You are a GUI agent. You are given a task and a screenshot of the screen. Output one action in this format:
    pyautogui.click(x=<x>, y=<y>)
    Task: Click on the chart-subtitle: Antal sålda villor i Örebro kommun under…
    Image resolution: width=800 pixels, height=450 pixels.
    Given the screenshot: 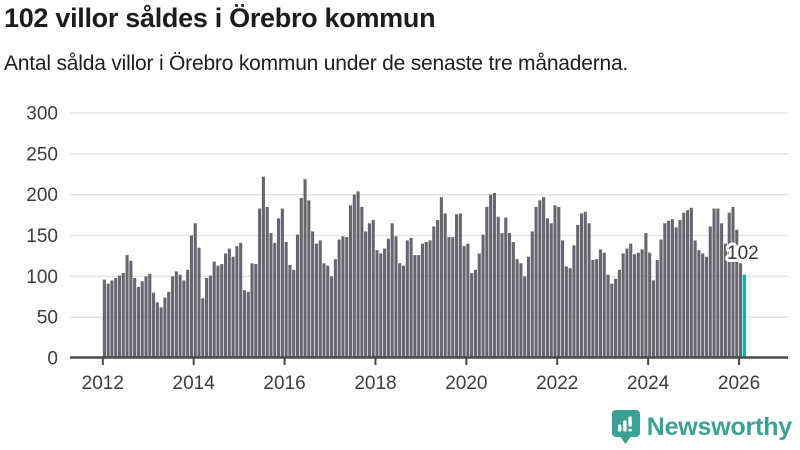 What is the action you would take?
    pyautogui.click(x=316, y=63)
    